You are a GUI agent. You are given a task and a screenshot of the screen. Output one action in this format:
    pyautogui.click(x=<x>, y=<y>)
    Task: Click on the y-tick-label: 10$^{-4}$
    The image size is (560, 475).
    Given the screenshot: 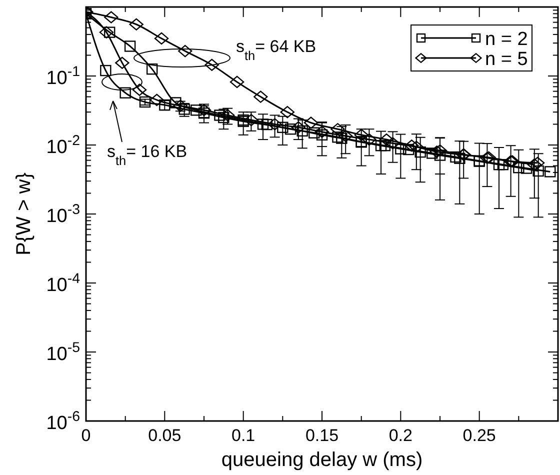 What is the action you would take?
    pyautogui.click(x=63, y=283)
    